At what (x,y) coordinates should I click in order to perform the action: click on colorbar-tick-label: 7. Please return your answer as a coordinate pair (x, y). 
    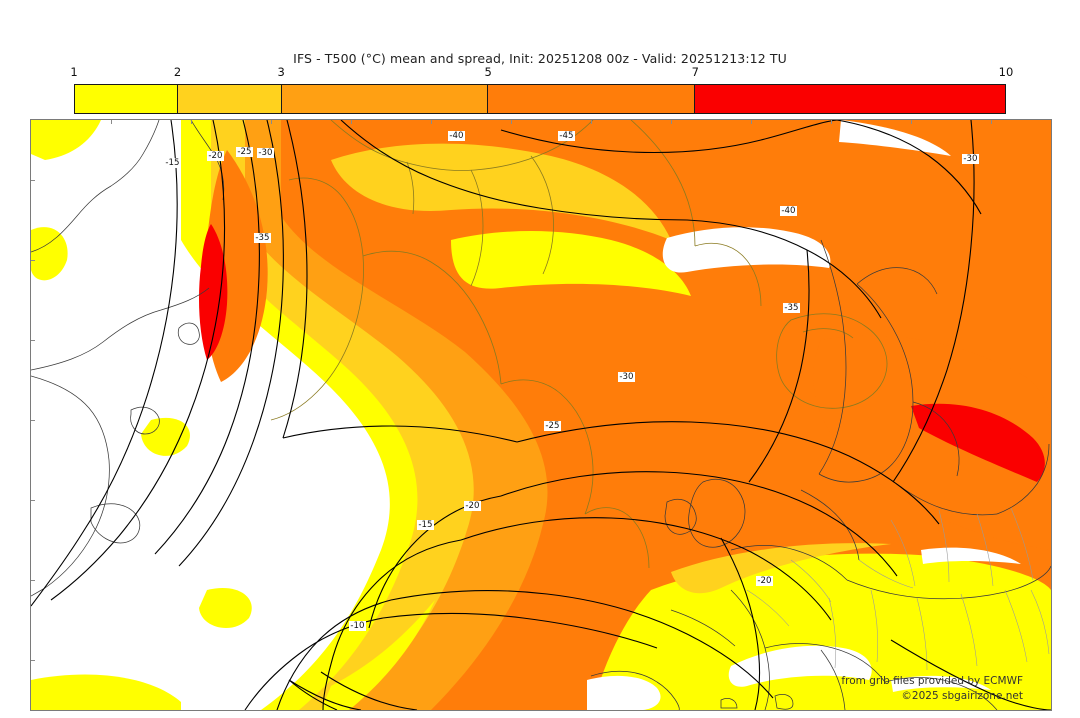
    Looking at the image, I should click on (695, 72).